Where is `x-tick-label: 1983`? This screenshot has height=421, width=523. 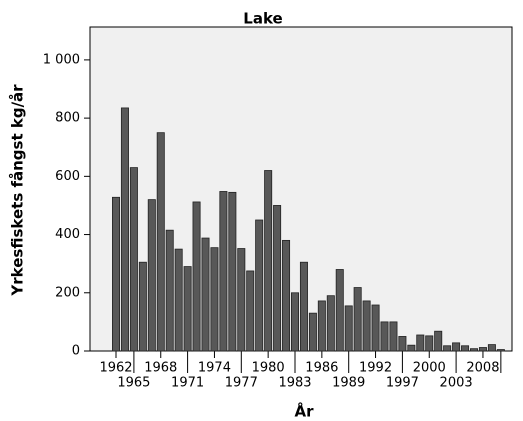
x-tick-label: 1983 is located at coordinates (294, 383).